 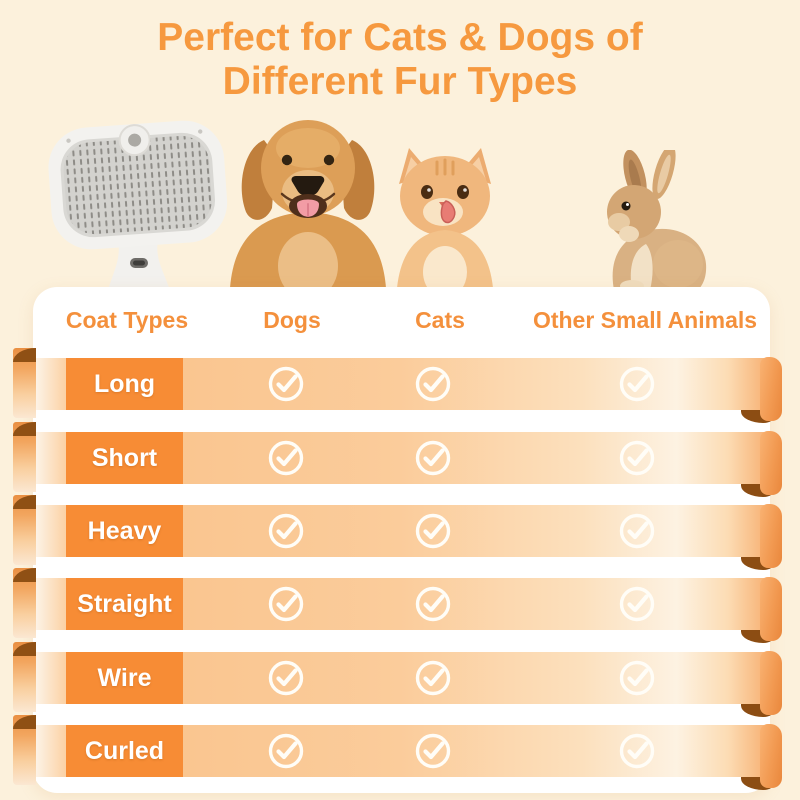 I want to click on ribbon-band: Heavy, so click(x=400, y=531).